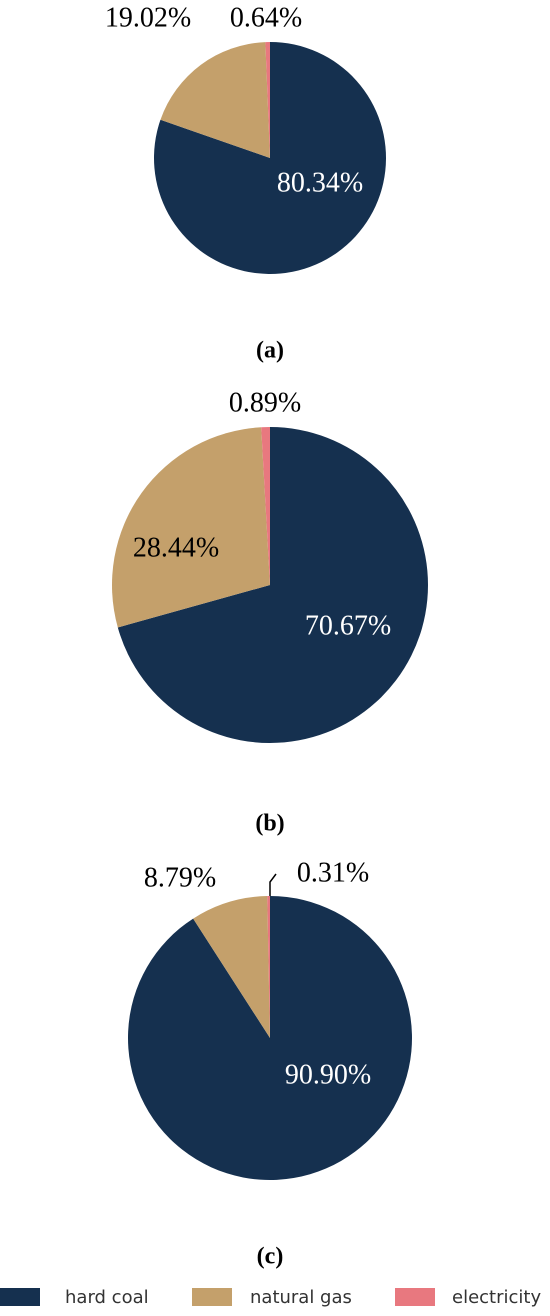  I want to click on caption: (b), so click(269, 824).